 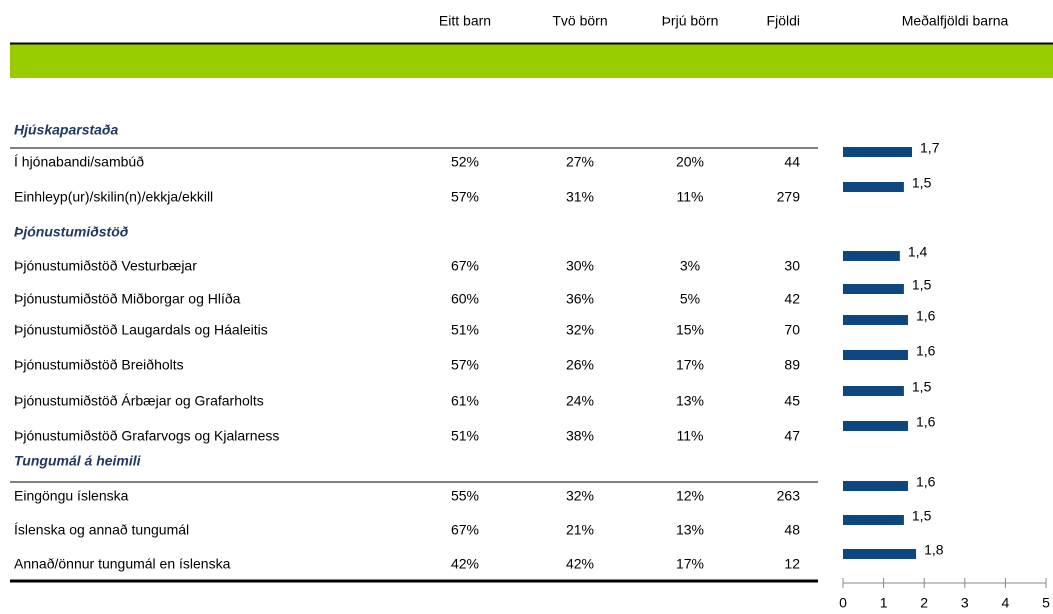 I want to click on cell: 70, so click(x=792, y=330).